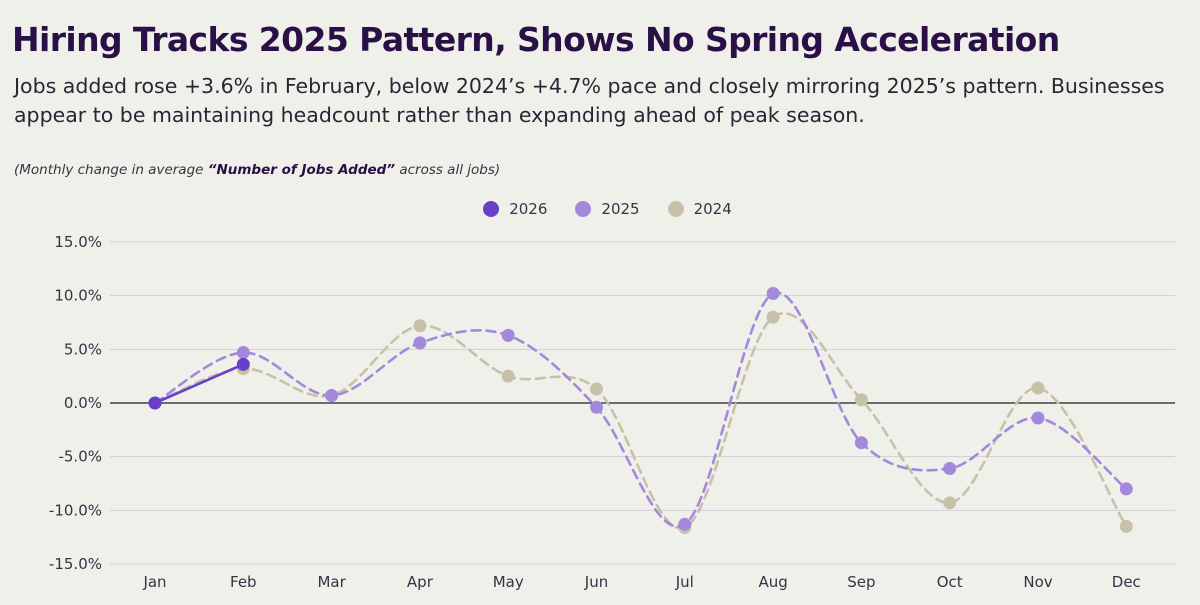 The width and height of the screenshot is (1200, 605). Describe the element at coordinates (861, 443) in the screenshot. I see `point-2025-sep` at that location.